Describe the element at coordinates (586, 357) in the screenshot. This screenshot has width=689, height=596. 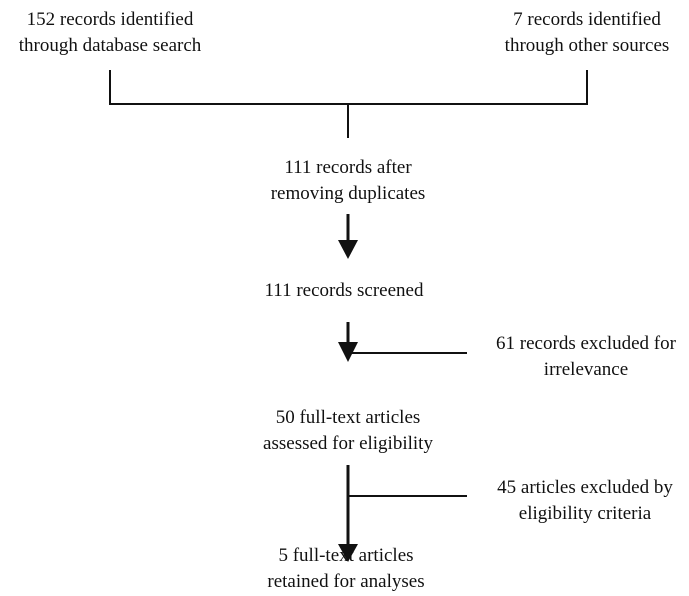
I see `excluded-irrelevance-box: 61 records excluded for irrelevance` at that location.